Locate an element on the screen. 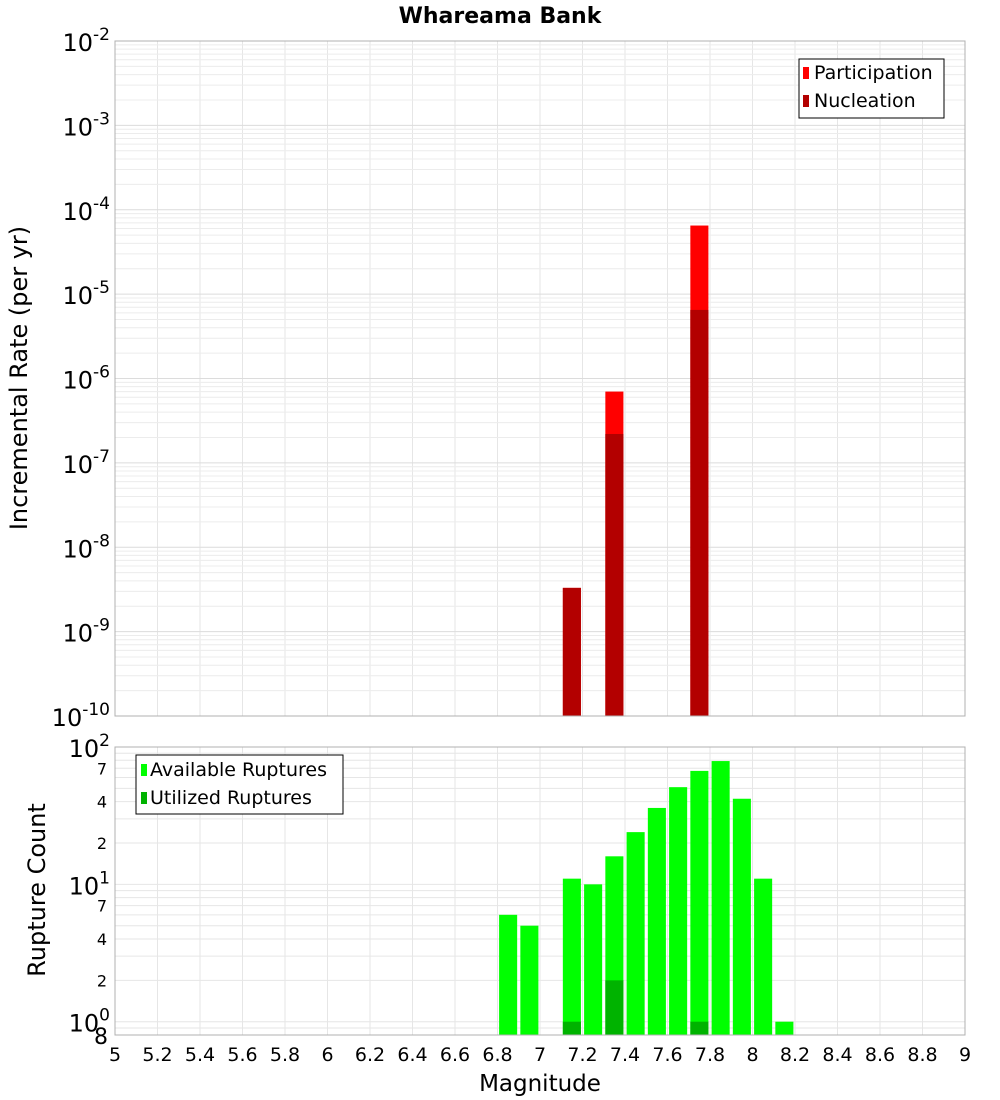  x-tick-label: 6.8 is located at coordinates (497, 1055).